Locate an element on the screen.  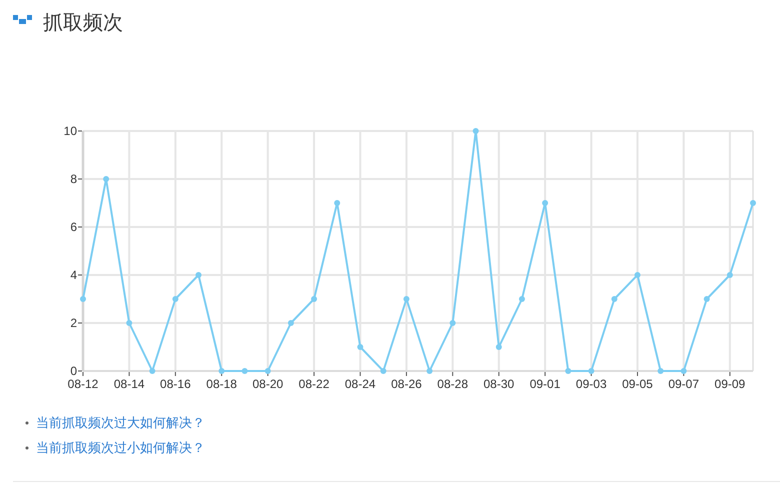
chart-title: 抓取频次 is located at coordinates (83, 22).